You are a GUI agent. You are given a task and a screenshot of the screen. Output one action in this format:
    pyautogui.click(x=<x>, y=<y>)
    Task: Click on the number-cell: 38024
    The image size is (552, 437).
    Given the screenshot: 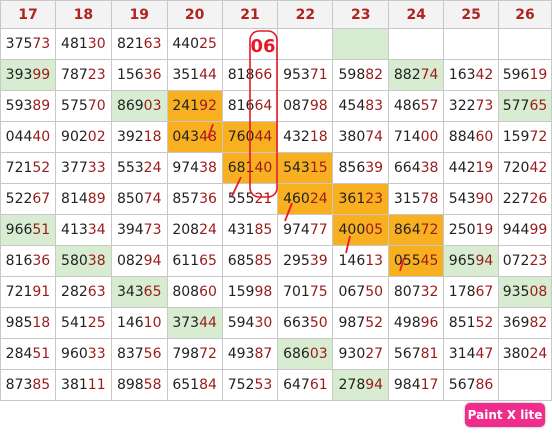 What is the action you would take?
    pyautogui.click(x=525, y=354)
    